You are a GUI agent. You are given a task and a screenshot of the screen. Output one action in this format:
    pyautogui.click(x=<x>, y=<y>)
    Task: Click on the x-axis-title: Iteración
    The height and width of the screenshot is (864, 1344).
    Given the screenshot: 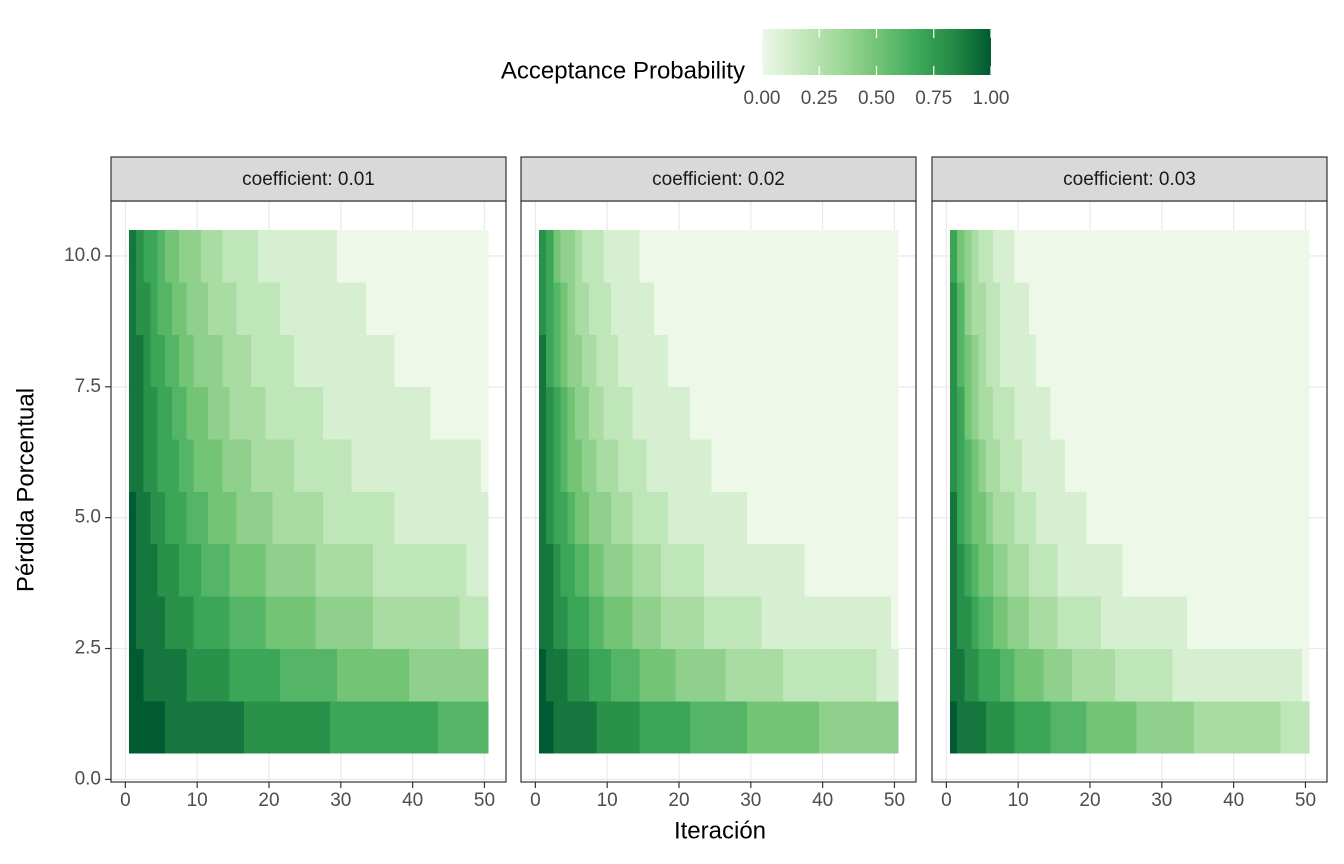 What is the action you would take?
    pyautogui.click(x=720, y=830)
    